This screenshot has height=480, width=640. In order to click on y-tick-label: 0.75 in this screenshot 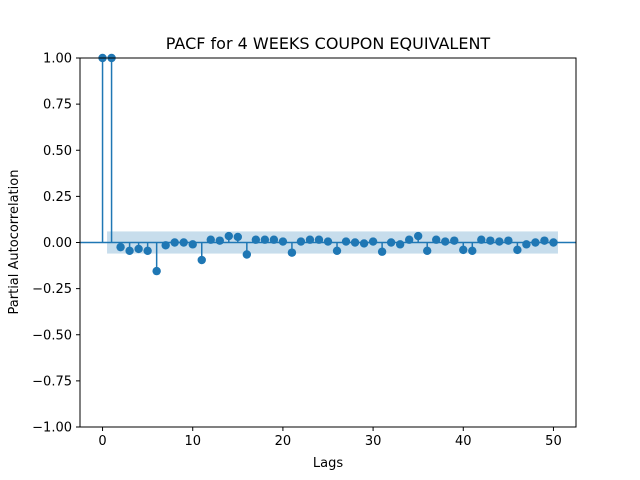, I will do `click(57, 105)`.